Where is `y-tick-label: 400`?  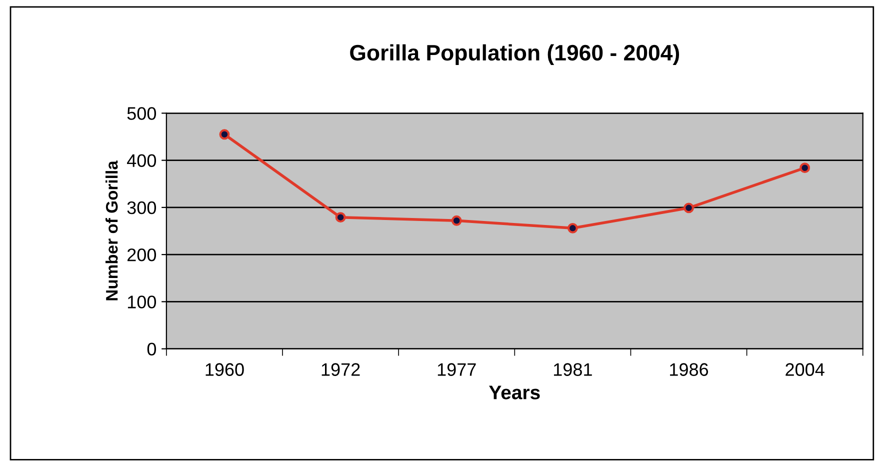
y-tick-label: 400 is located at coordinates (141, 161).